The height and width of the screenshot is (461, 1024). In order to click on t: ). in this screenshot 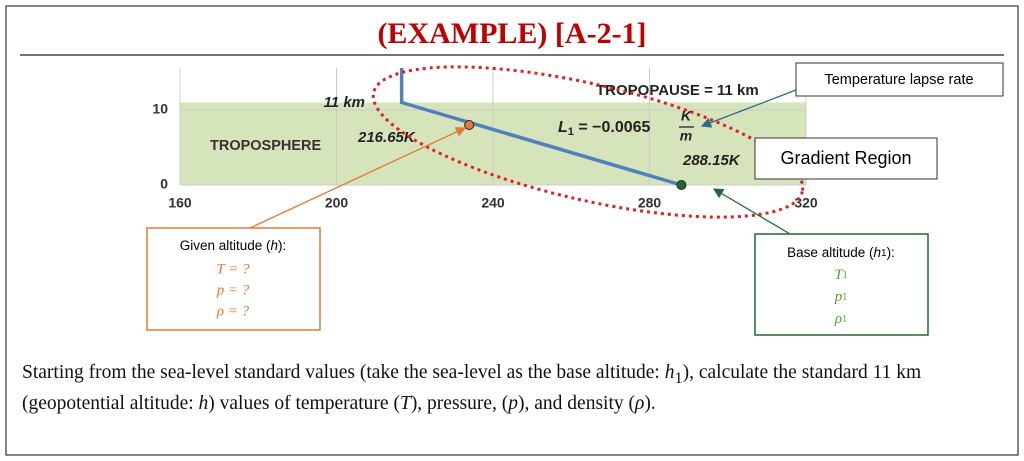, I will do `click(650, 403)`.